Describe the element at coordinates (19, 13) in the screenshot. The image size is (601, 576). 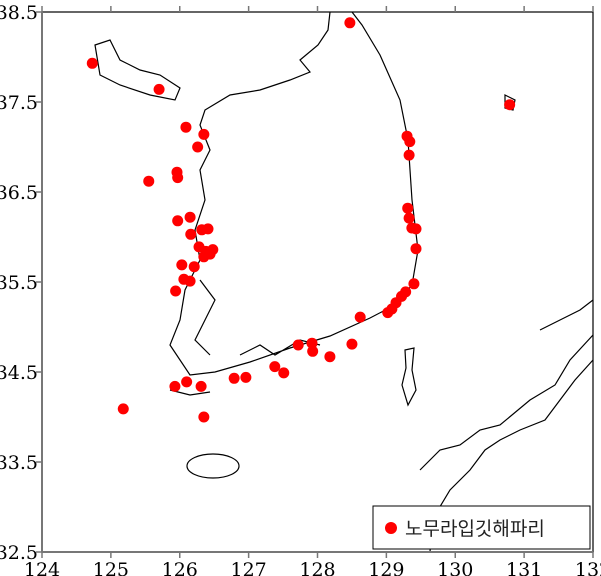
I see `y-tick-label: 38.5` at that location.